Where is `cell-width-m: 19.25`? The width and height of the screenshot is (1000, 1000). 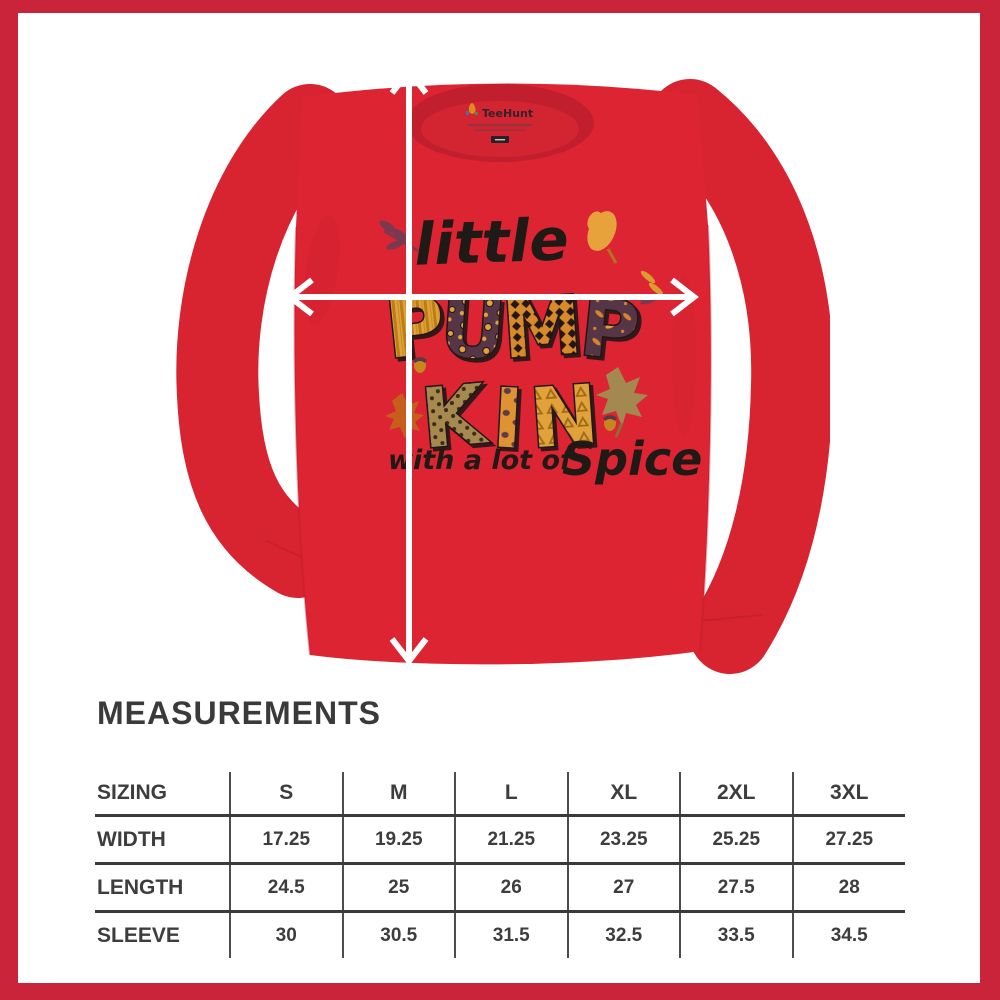
cell-width-m: 19.25 is located at coordinates (398, 840).